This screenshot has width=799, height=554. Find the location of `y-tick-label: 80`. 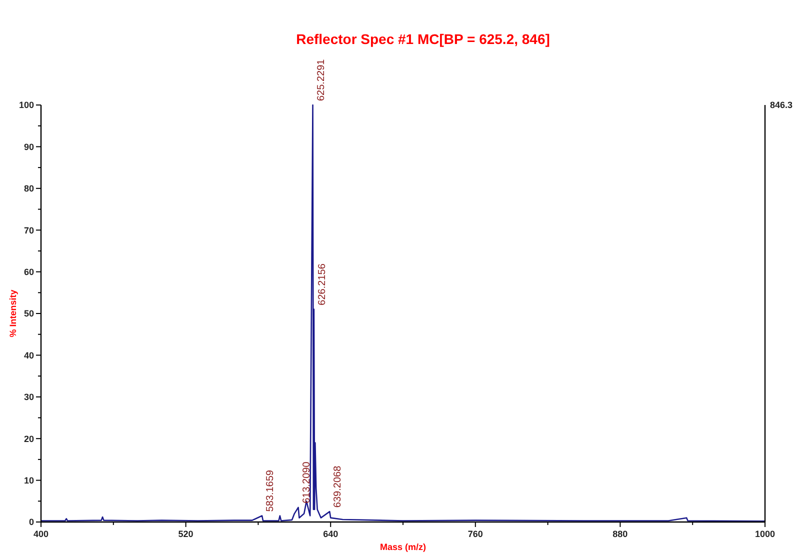

y-tick-label: 80 is located at coordinates (29, 189).